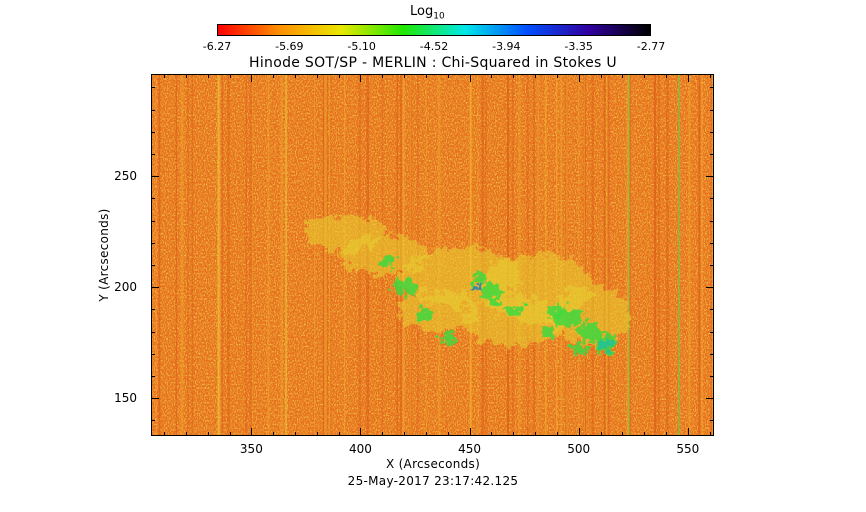  What do you see at coordinates (439, 16) in the screenshot?
I see `colorbar-title-subscript: 10` at bounding box center [439, 16].